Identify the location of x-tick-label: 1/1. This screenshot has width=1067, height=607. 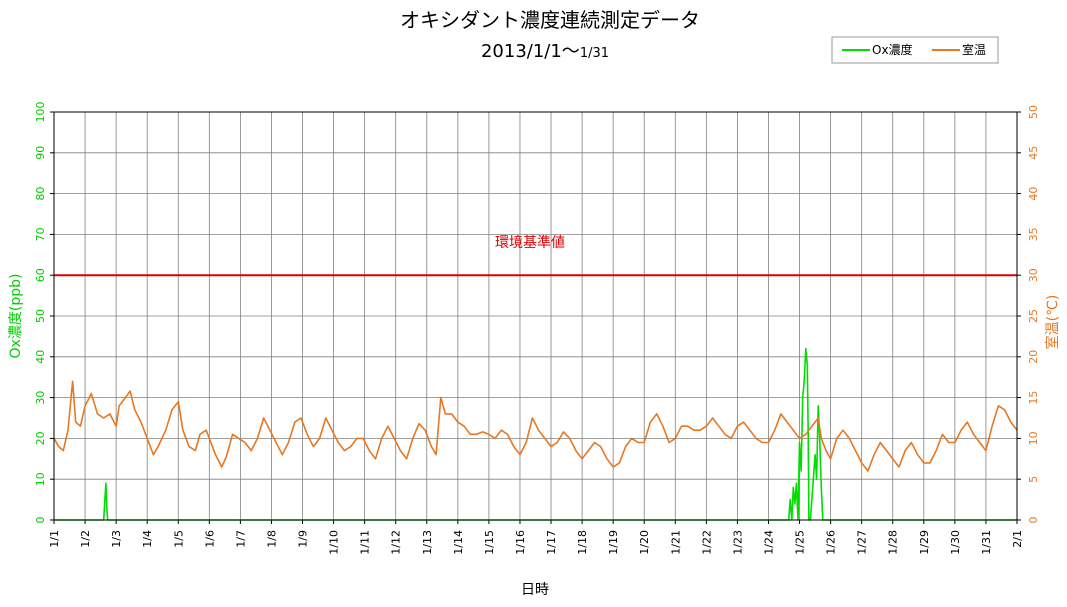
(54, 539).